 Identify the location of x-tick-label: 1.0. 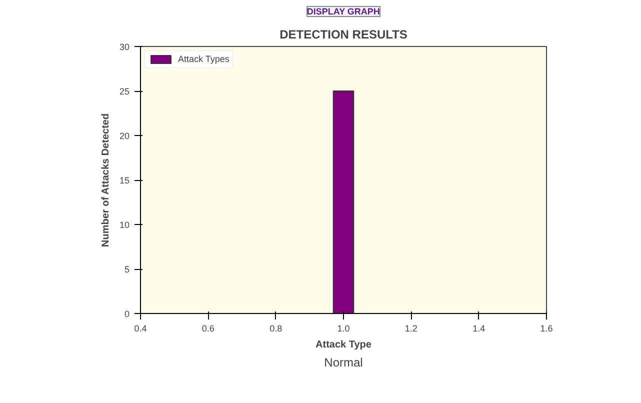
(343, 329).